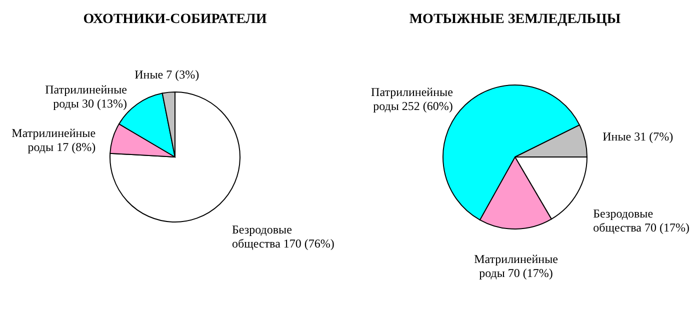  What do you see at coordinates (175, 19) in the screenshot?
I see `chart-title: ОХОТНИКИ-СОБИРАТЕЛИ` at bounding box center [175, 19].